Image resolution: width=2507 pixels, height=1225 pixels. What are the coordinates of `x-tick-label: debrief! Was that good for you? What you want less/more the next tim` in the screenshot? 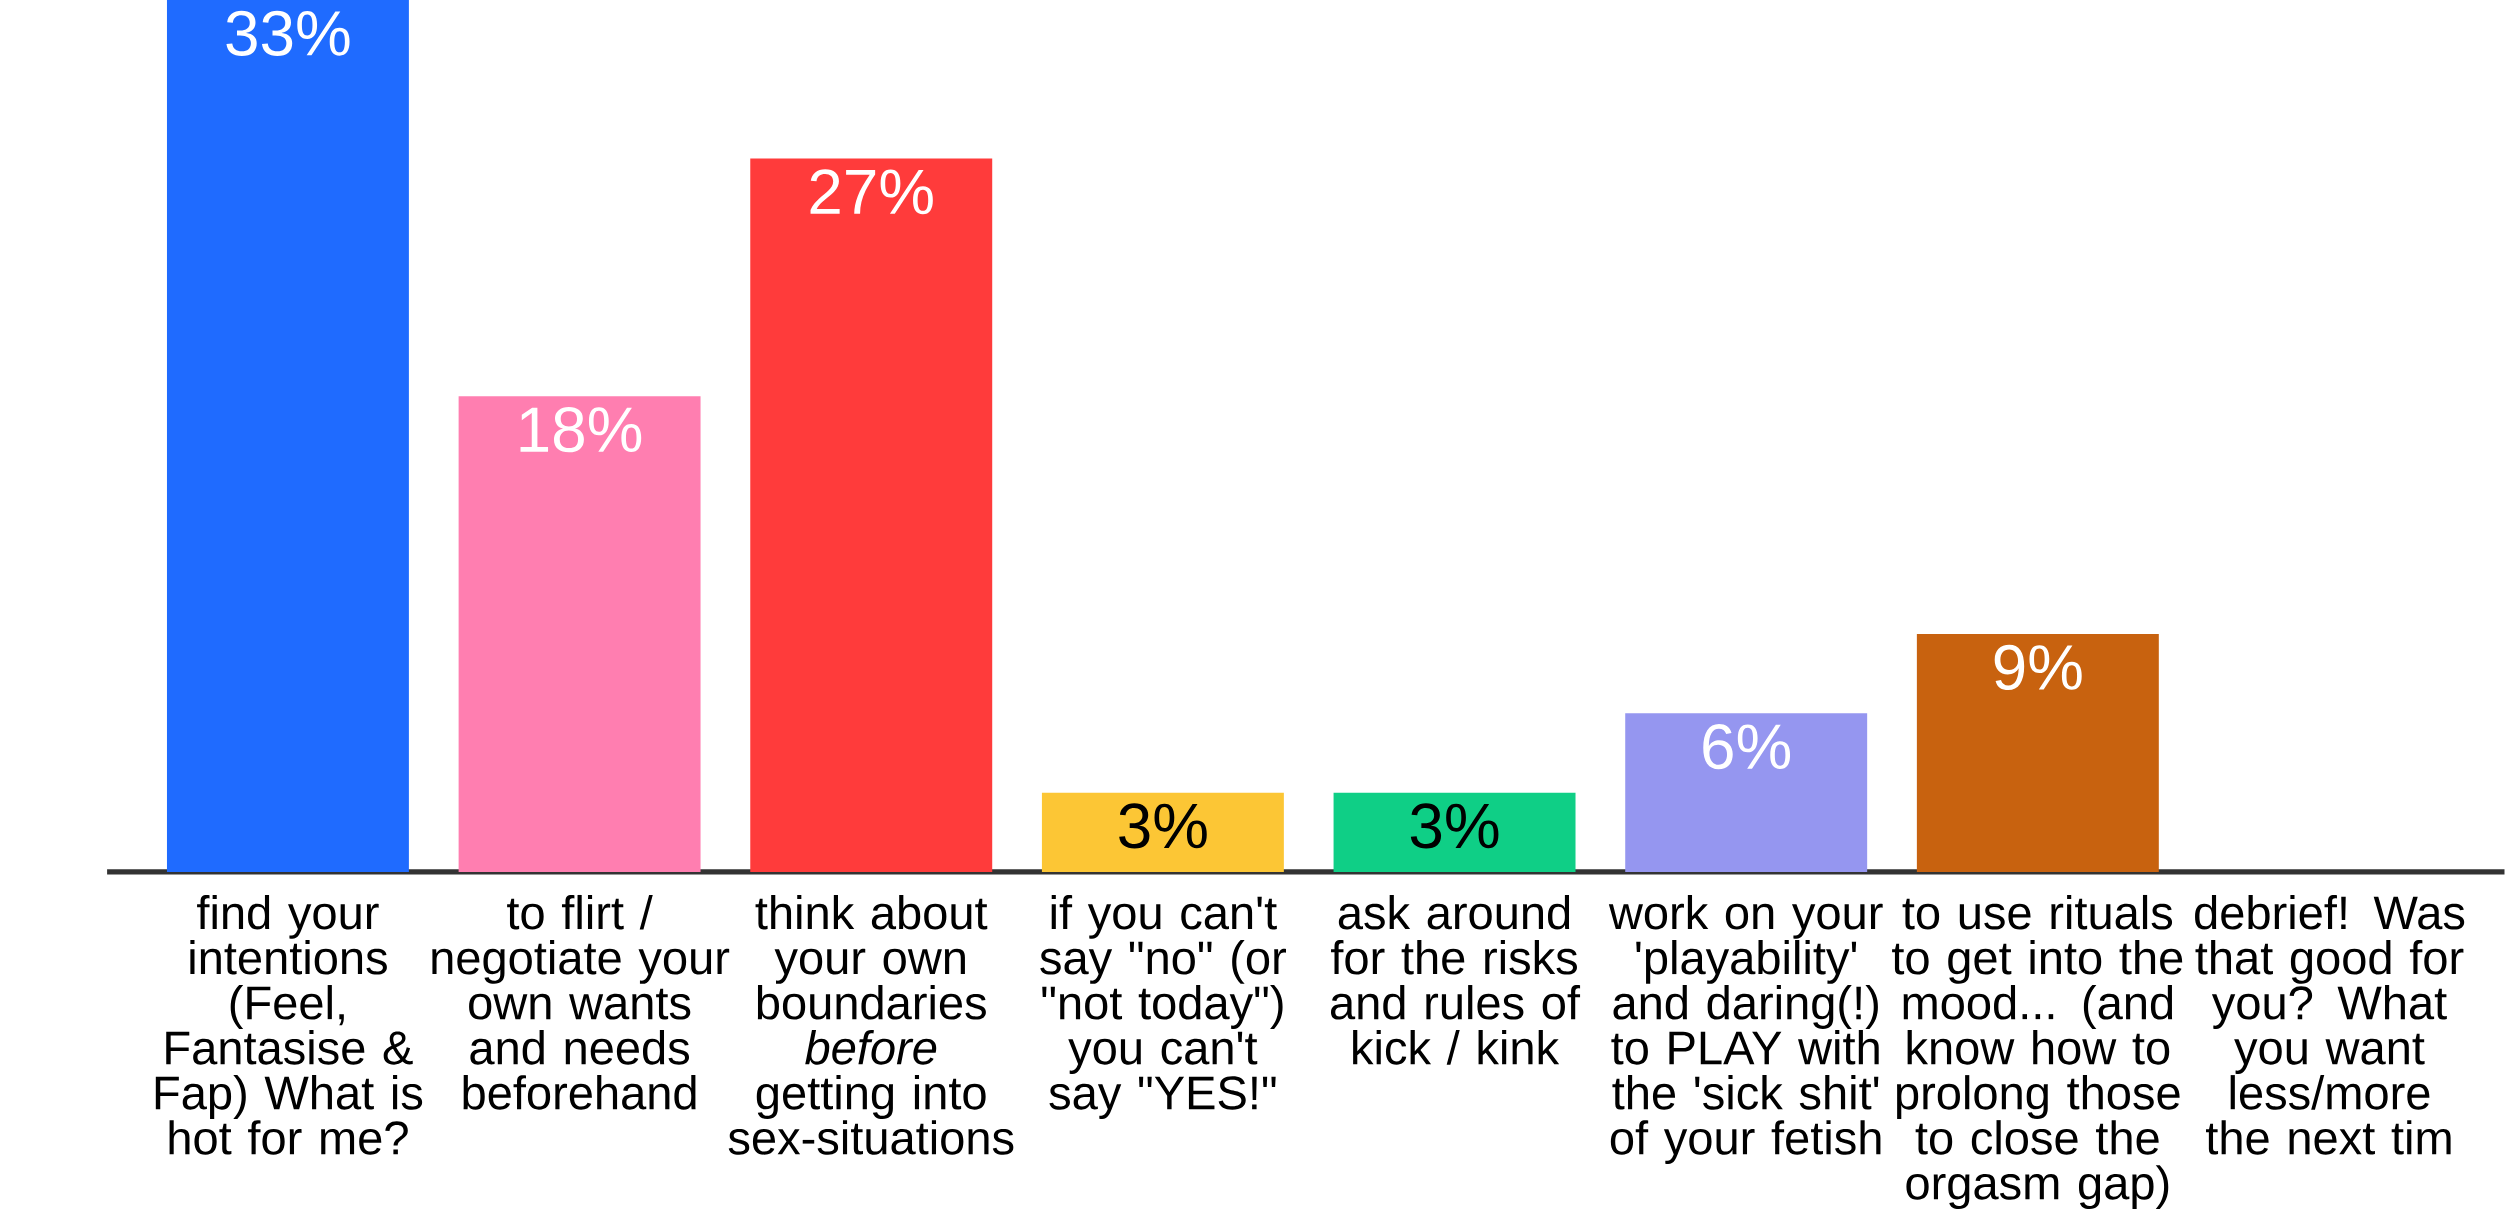 It's located at (2330, 1025).